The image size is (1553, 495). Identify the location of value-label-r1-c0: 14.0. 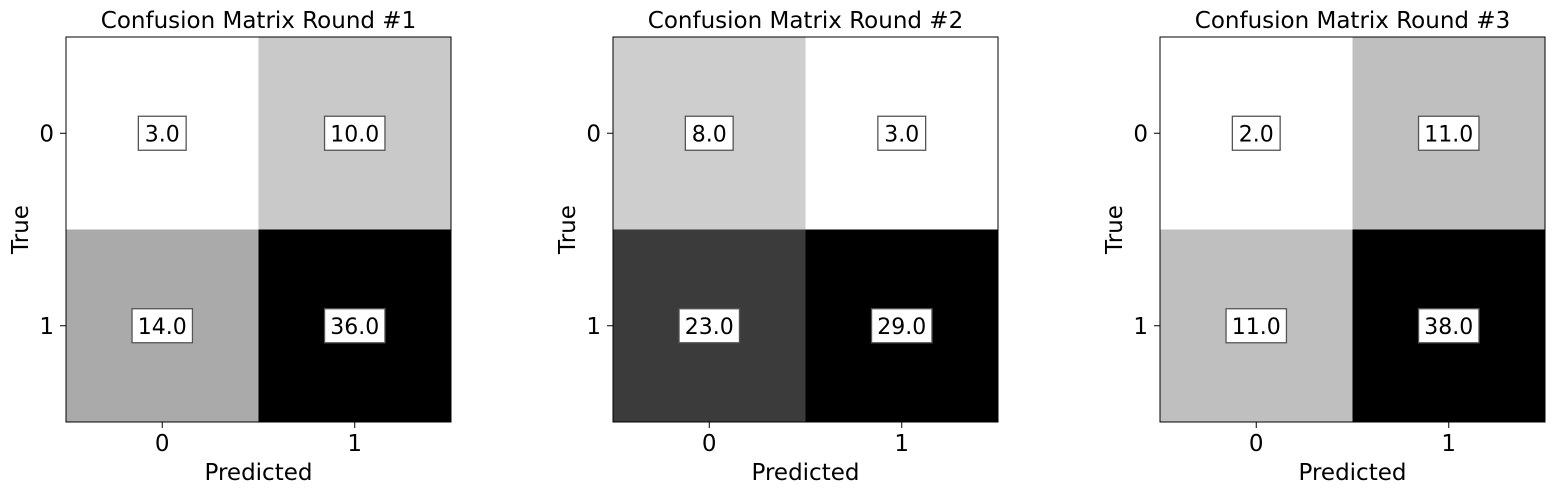
(162, 327).